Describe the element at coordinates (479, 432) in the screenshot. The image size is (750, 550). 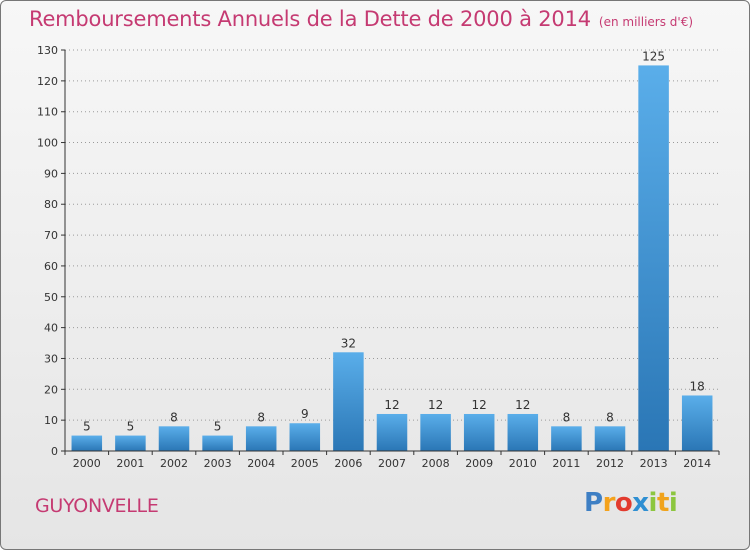
I see `bar-2009` at that location.